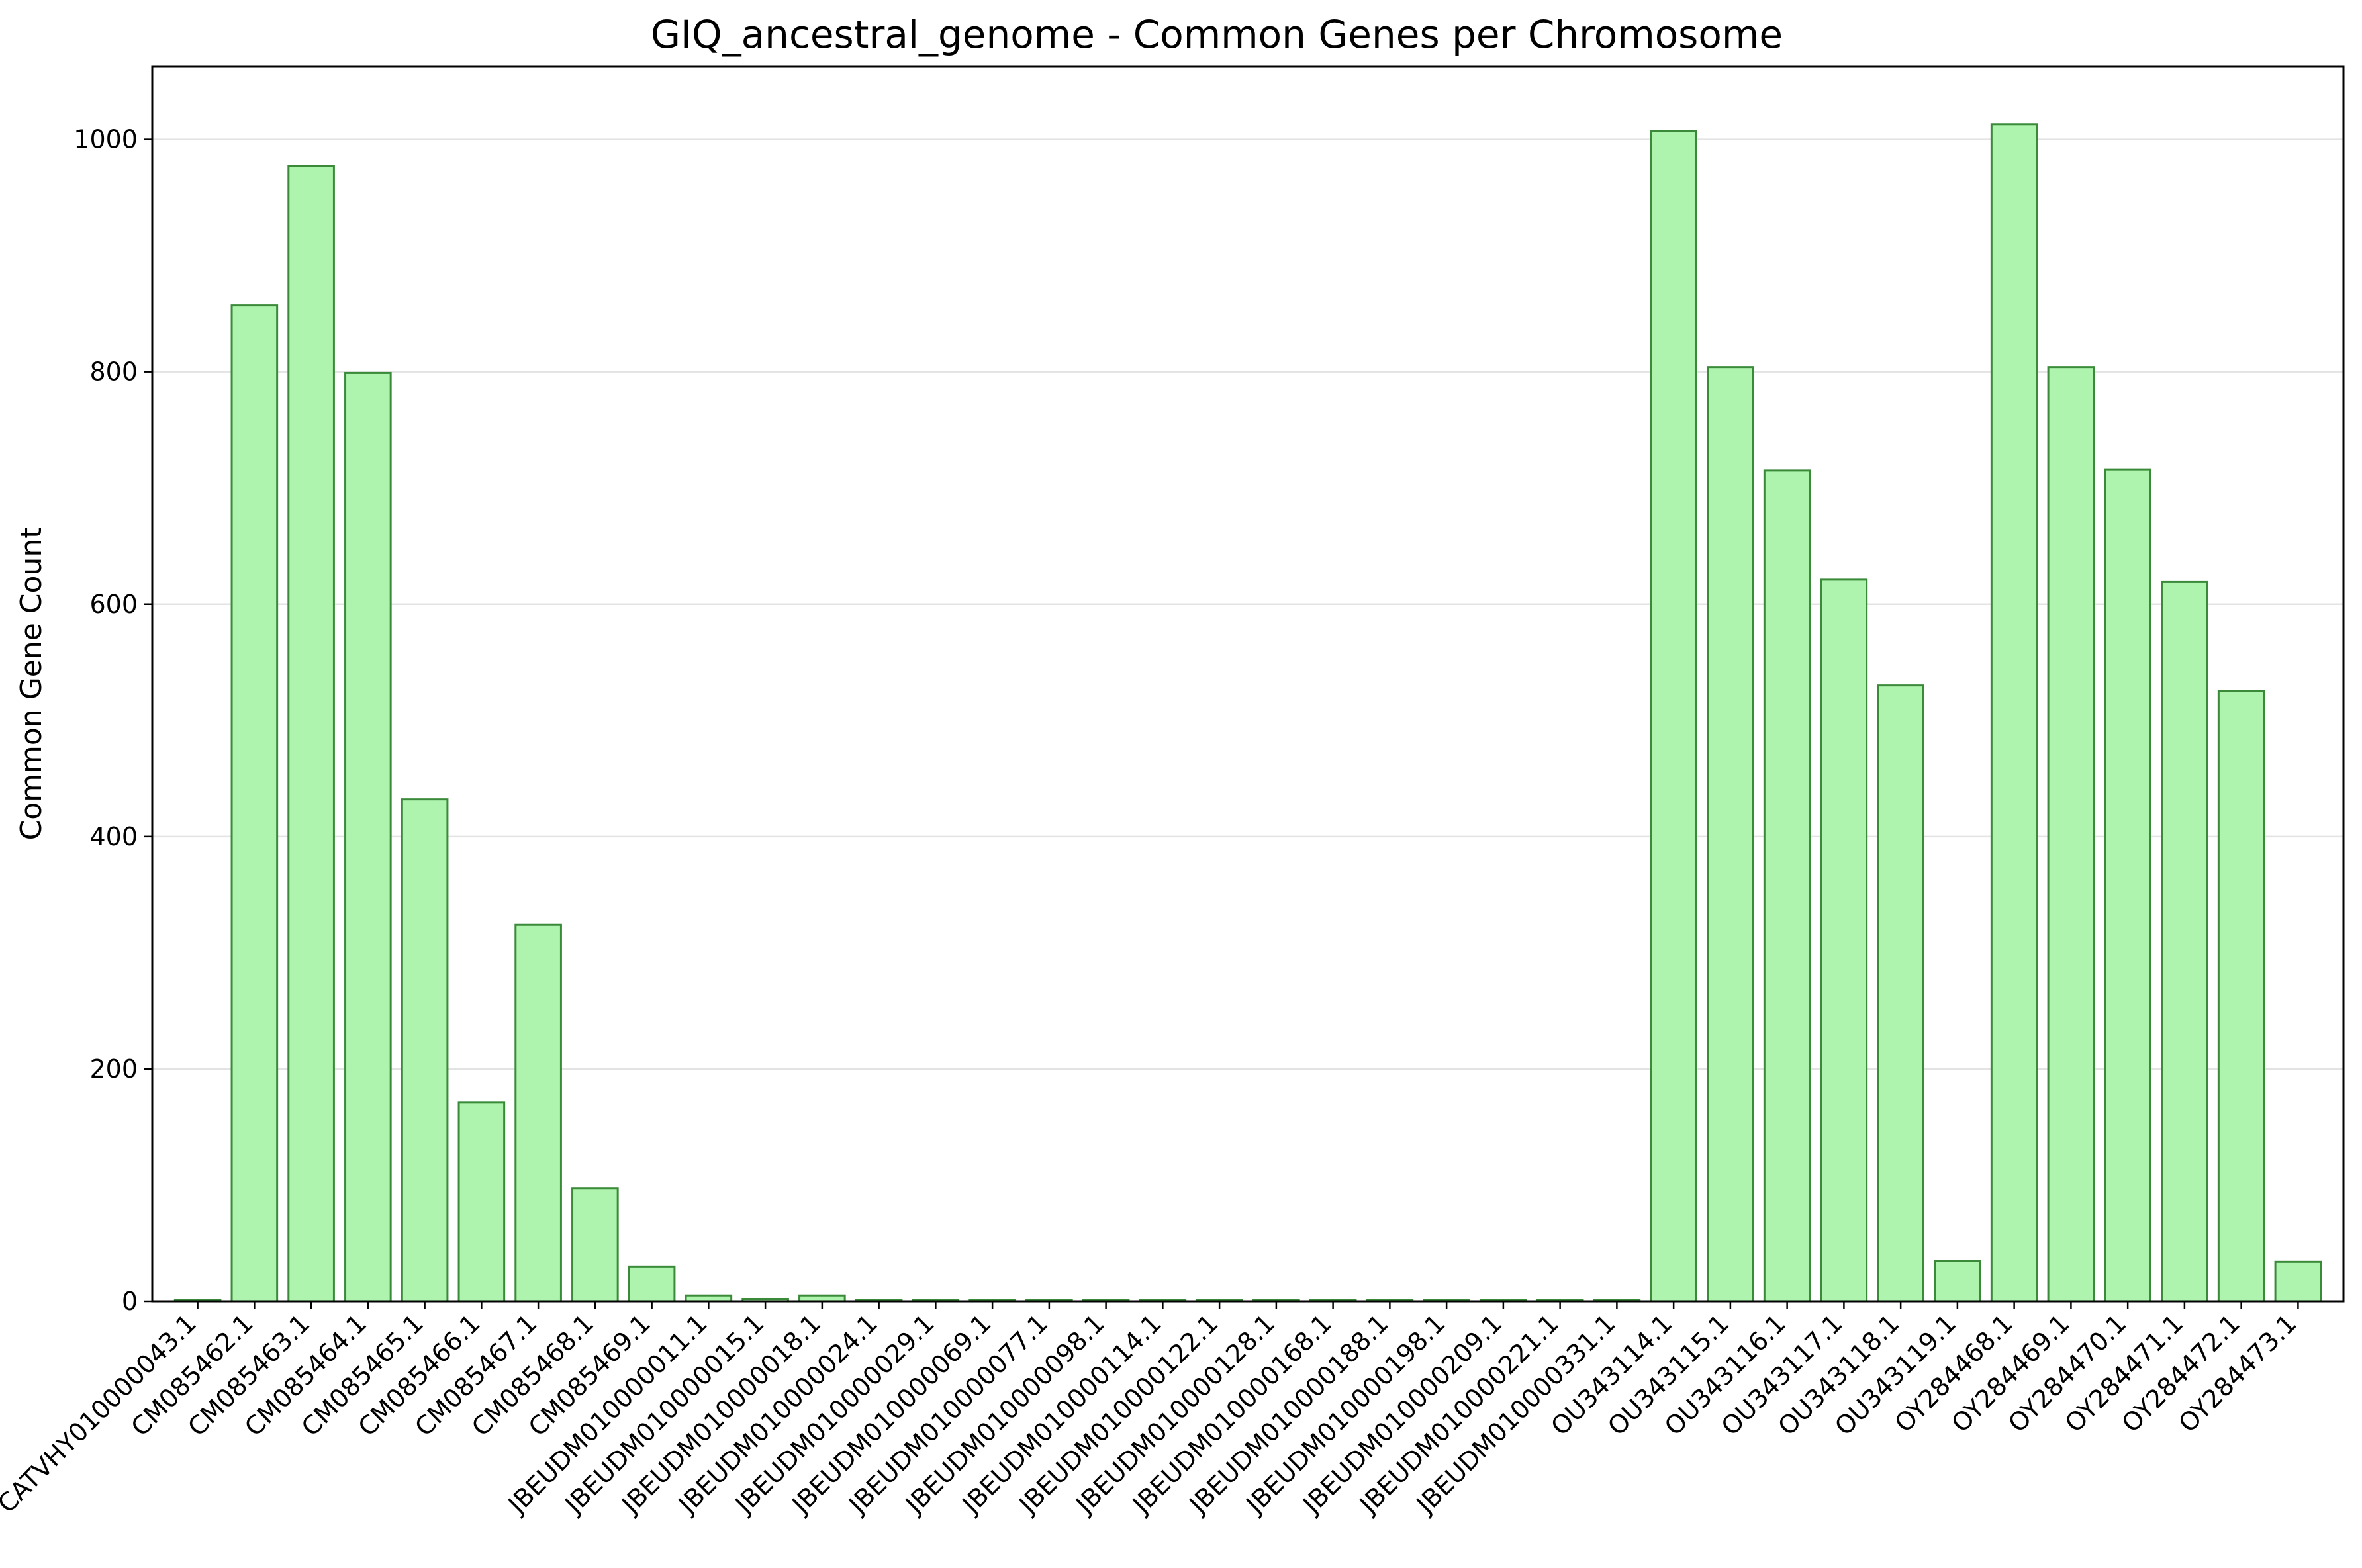 This screenshot has height=1568, width=2362. What do you see at coordinates (130, 1301) in the screenshot?
I see `y-tick-label: 0` at bounding box center [130, 1301].